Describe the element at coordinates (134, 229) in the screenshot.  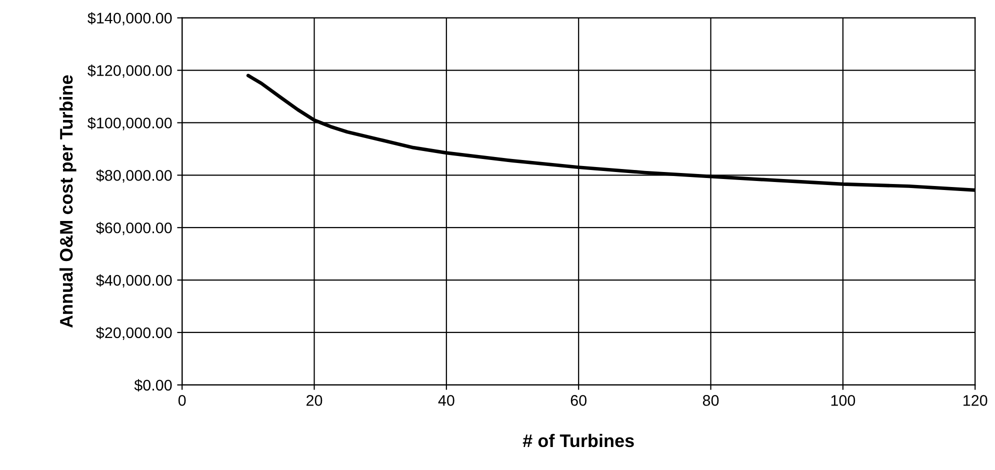
I see `y-tick-label: $60,000.00` at that location.